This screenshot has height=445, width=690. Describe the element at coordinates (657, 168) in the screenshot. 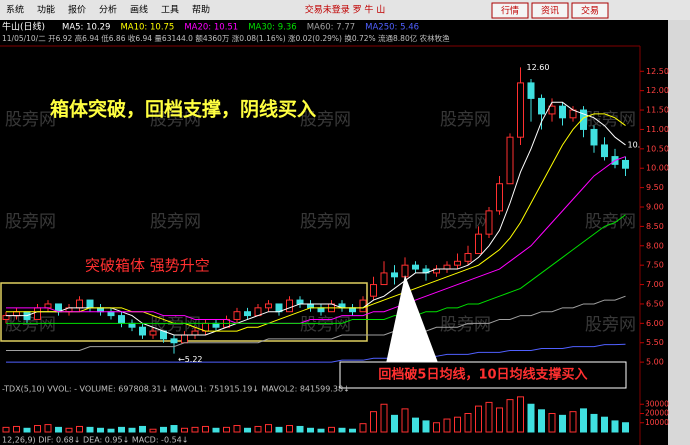

I see `y-tick-label: 10.00` at that location.